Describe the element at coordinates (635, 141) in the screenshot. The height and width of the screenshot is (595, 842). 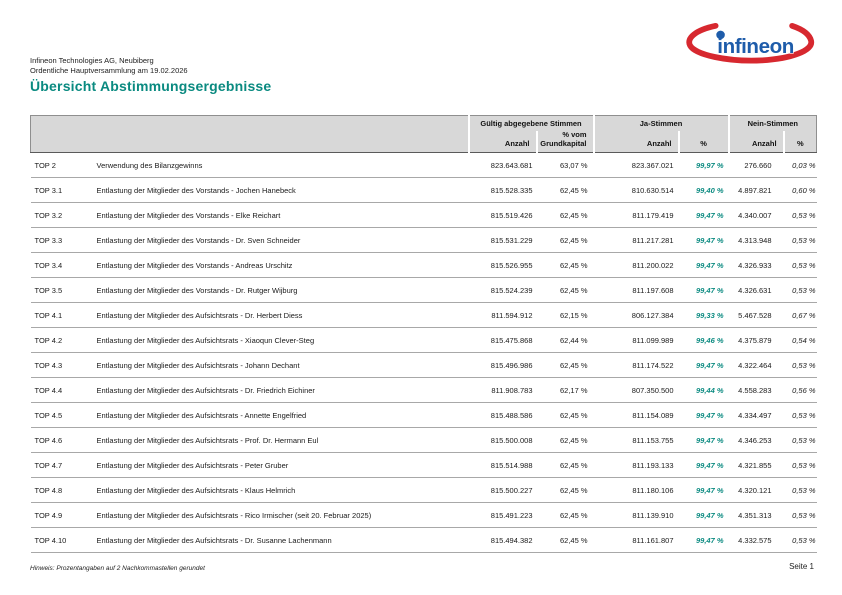
I see `col-header-yes-anzahl: Anzahl` at that location.